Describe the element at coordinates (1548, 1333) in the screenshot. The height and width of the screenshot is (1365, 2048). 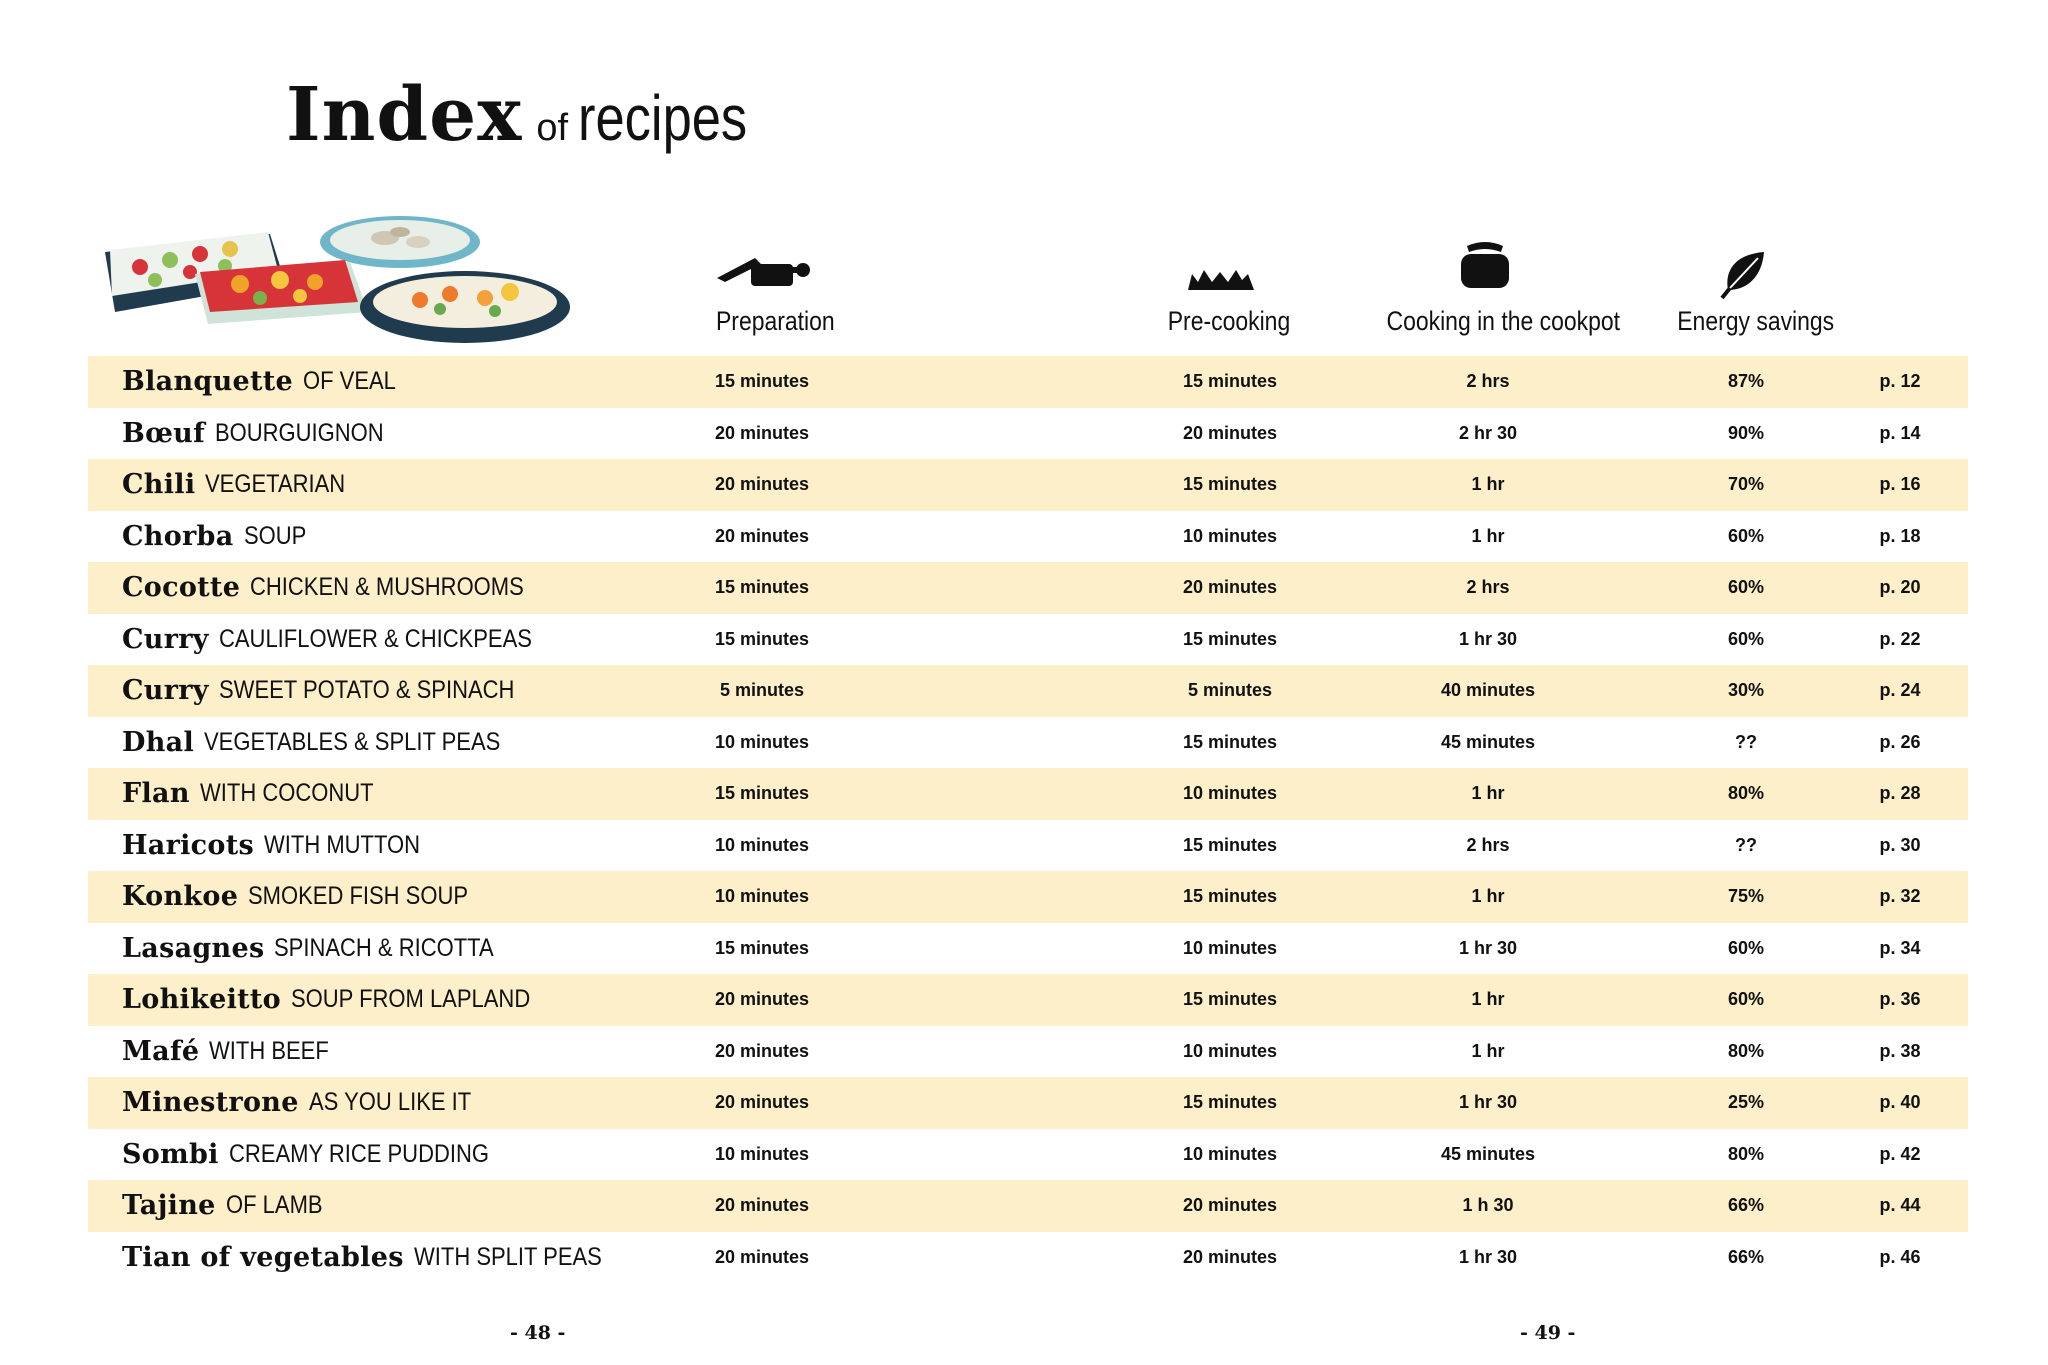
I see `page-number-right: - 49 -` at that location.